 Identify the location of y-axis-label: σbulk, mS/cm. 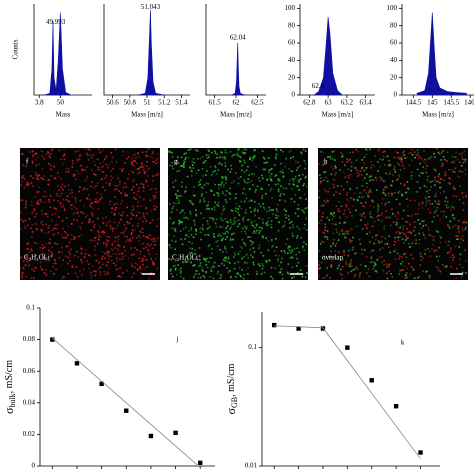
(9, 387).